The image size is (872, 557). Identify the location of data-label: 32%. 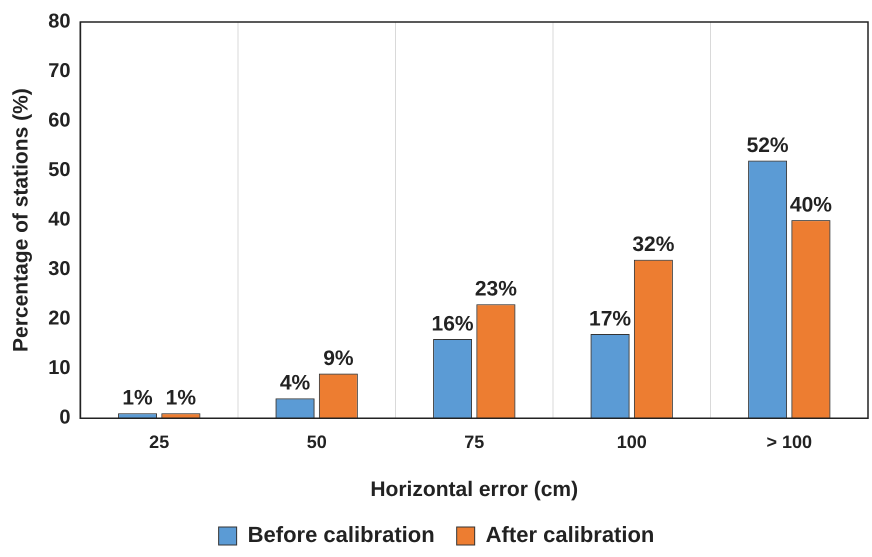
(653, 244).